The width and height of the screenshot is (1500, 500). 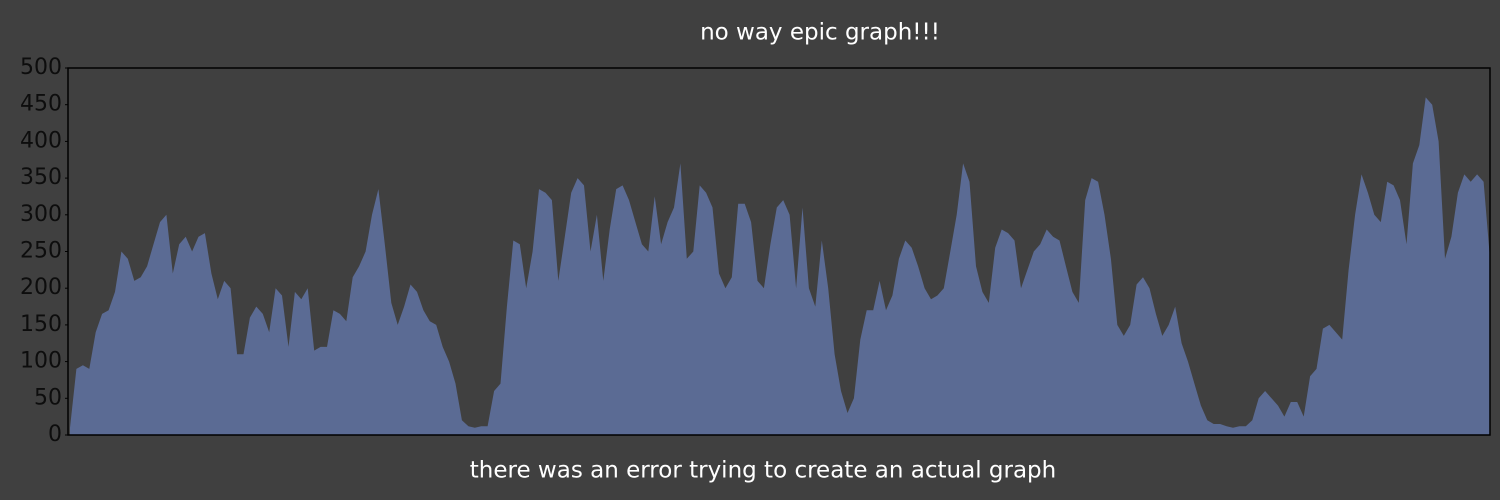 What do you see at coordinates (41, 140) in the screenshot?
I see `y-tick-label: 400` at bounding box center [41, 140].